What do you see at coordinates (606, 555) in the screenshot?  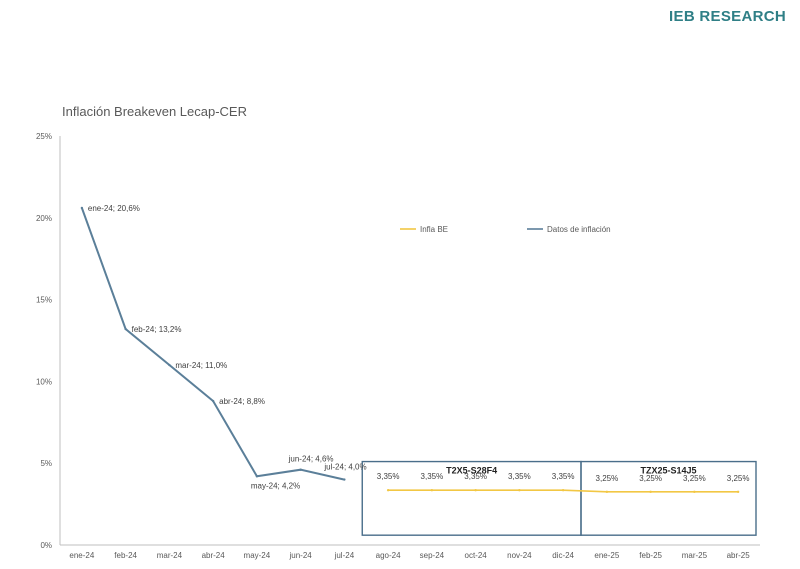 I see `x-tick-label: ene-25` at bounding box center [606, 555].